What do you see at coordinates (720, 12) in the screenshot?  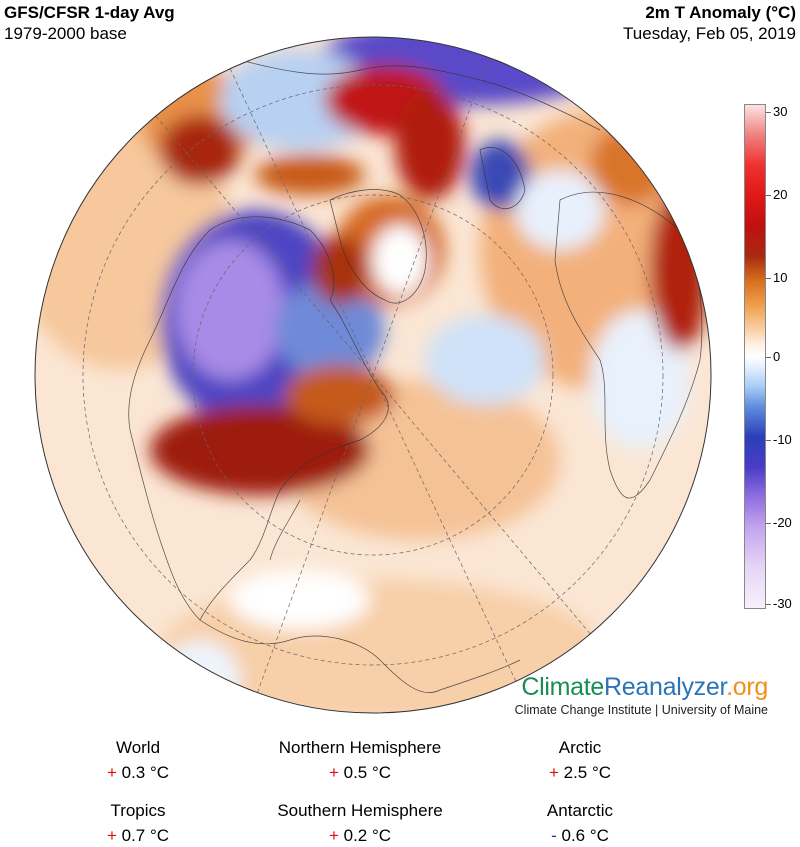 I see `variable-title: 2m T Anomaly (°C)` at bounding box center [720, 12].